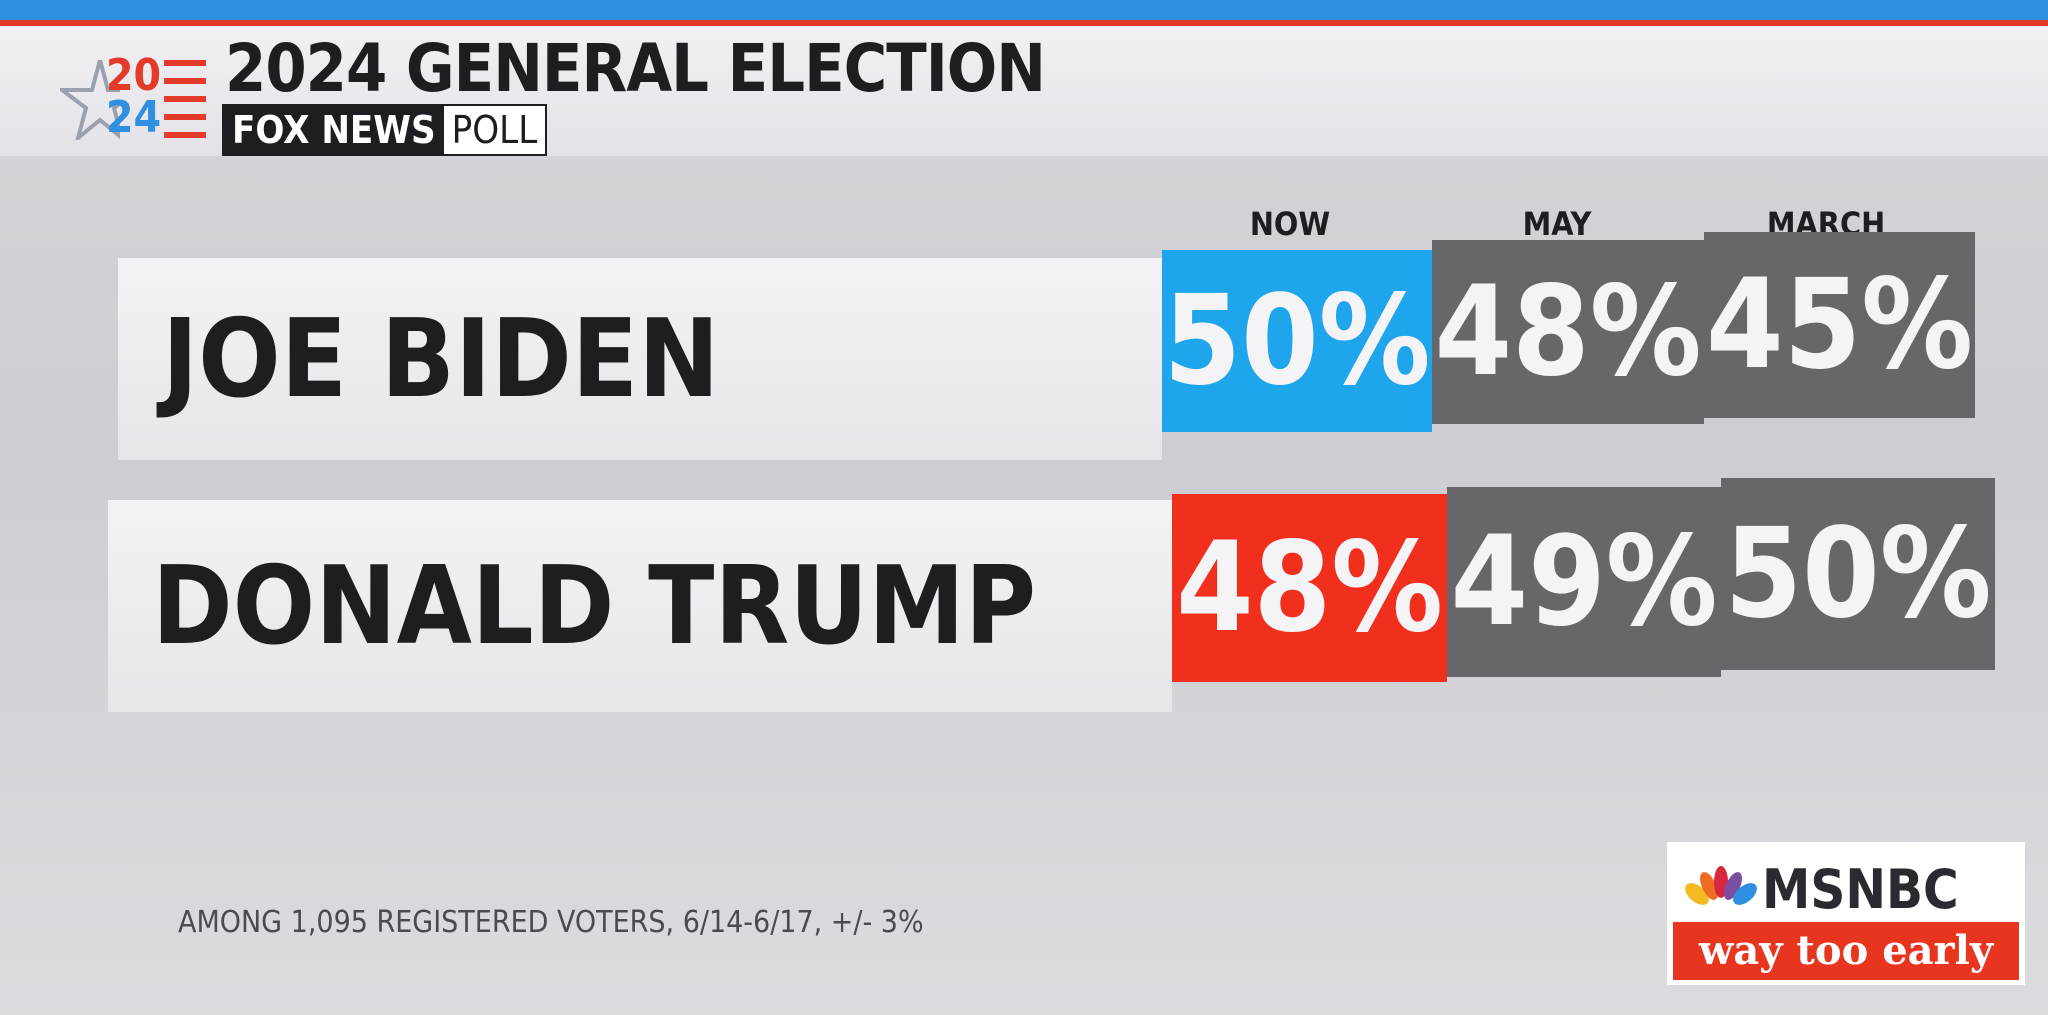  Describe the element at coordinates (1858, 574) in the screenshot. I see `march-cell: 50%` at that location.